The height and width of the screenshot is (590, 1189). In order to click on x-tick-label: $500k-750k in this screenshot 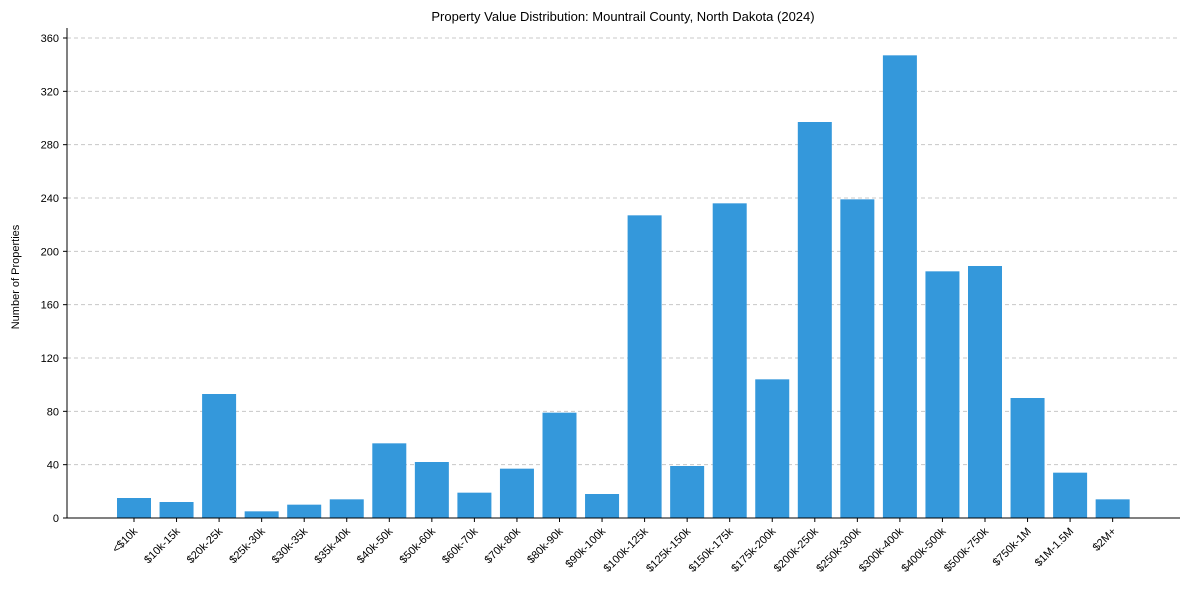, I will do `click(966, 549)`.